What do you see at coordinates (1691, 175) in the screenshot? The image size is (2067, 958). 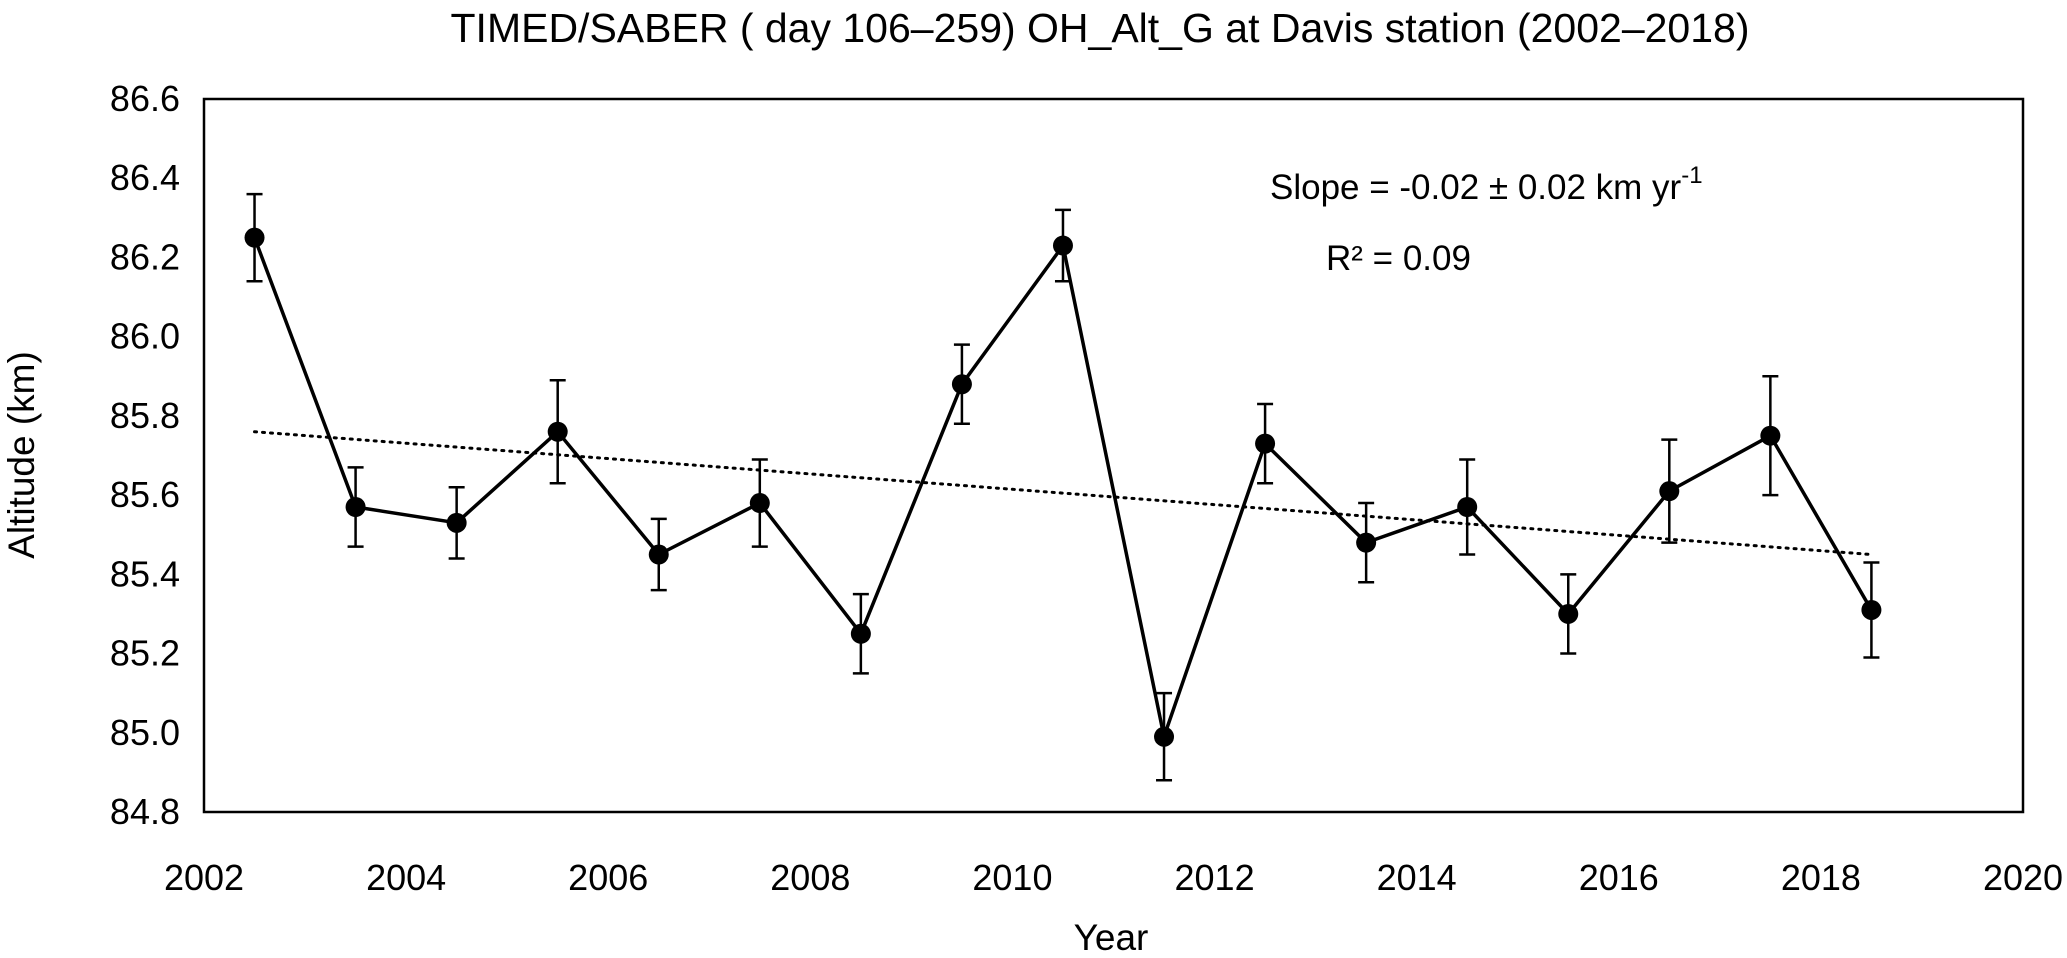 I see `slope-annotation-exponent: -1` at bounding box center [1691, 175].